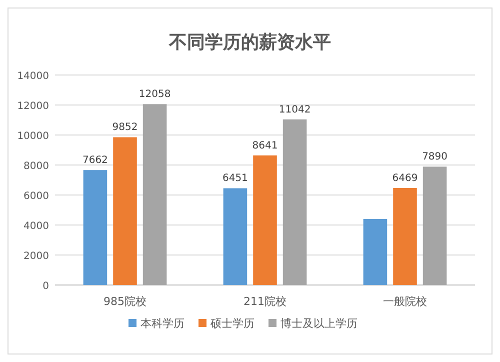  I want to click on data-label: 11042, so click(294, 110).